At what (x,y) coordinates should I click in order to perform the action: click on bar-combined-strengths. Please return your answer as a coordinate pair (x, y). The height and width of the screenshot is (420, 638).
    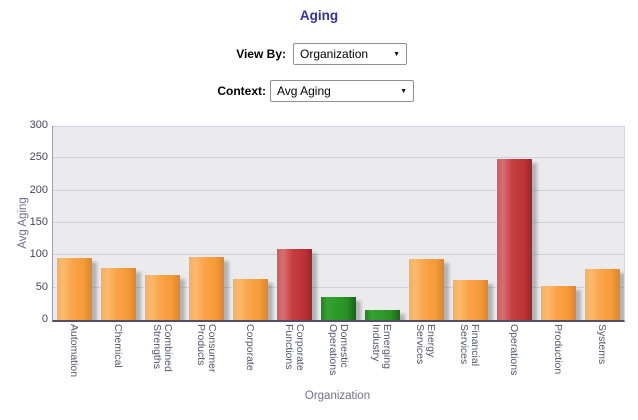
    Looking at the image, I should click on (163, 297).